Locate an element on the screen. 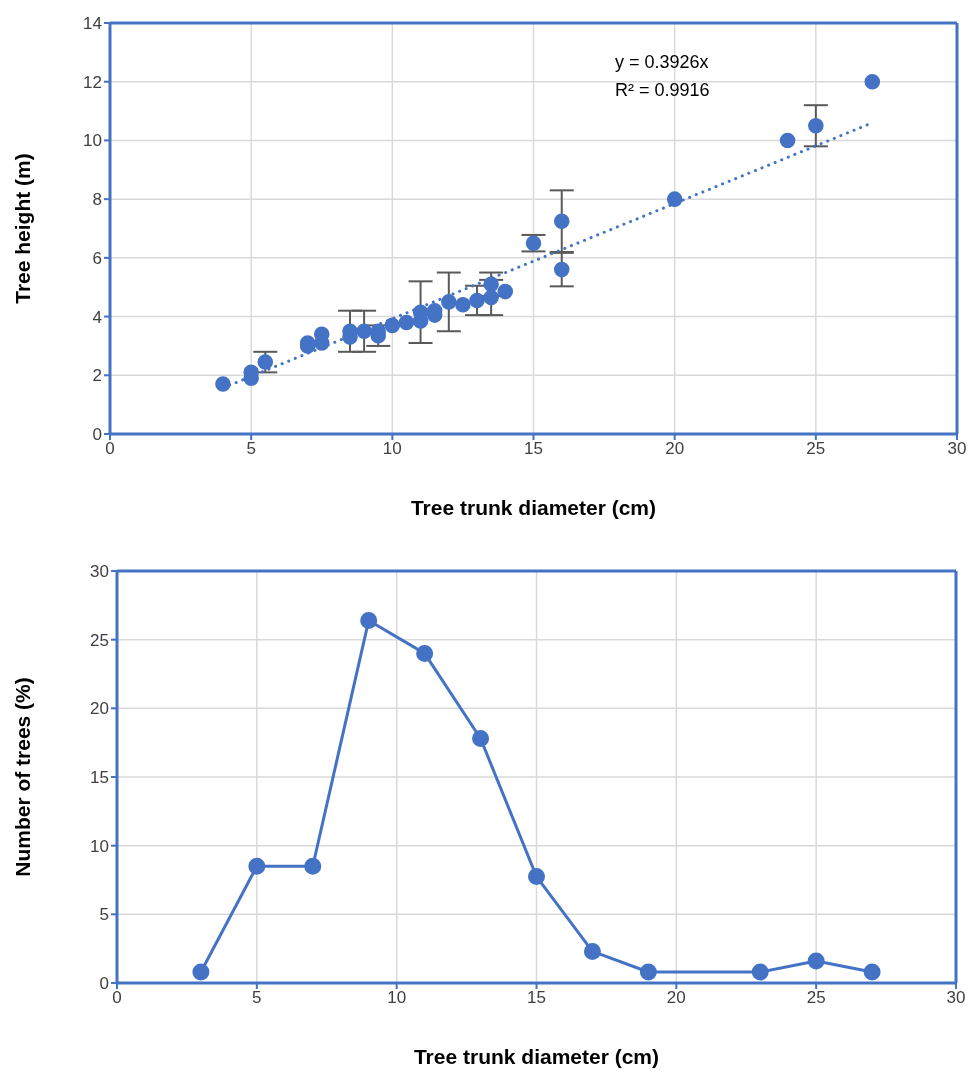  annotation: R² = 0.9916 is located at coordinates (662, 90).